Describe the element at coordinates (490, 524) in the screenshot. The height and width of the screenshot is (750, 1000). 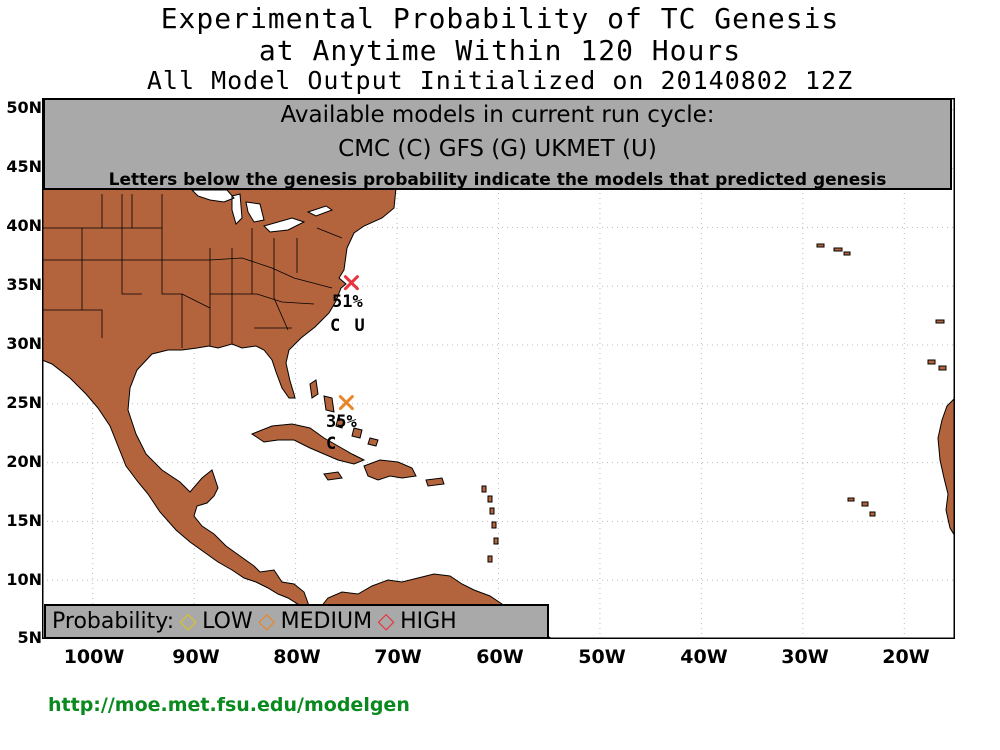
I see `lesser-antilles` at that location.